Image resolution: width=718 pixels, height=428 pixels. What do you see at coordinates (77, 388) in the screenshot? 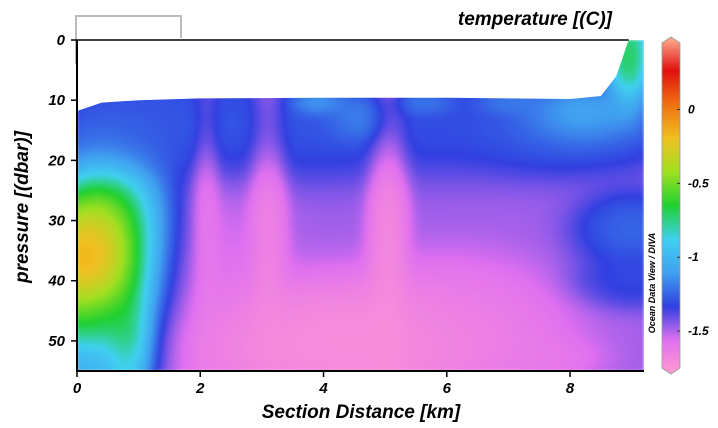
I see `x-tick-label: 0` at bounding box center [77, 388].